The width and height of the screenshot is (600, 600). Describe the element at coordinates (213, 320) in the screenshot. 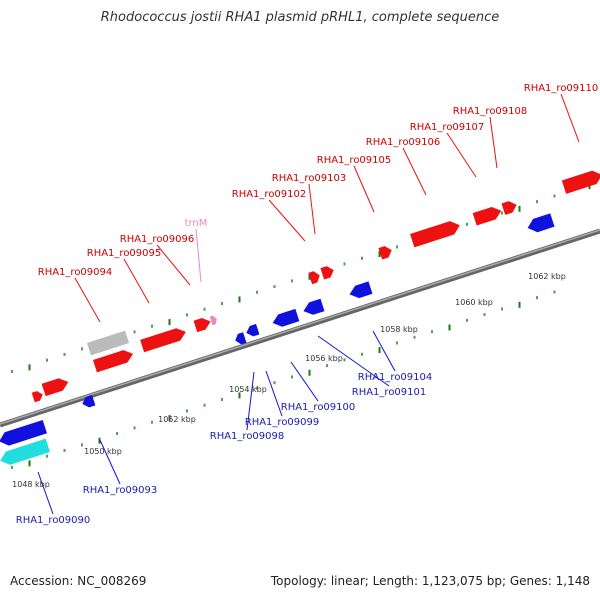

I see `trna-feature` at that location.